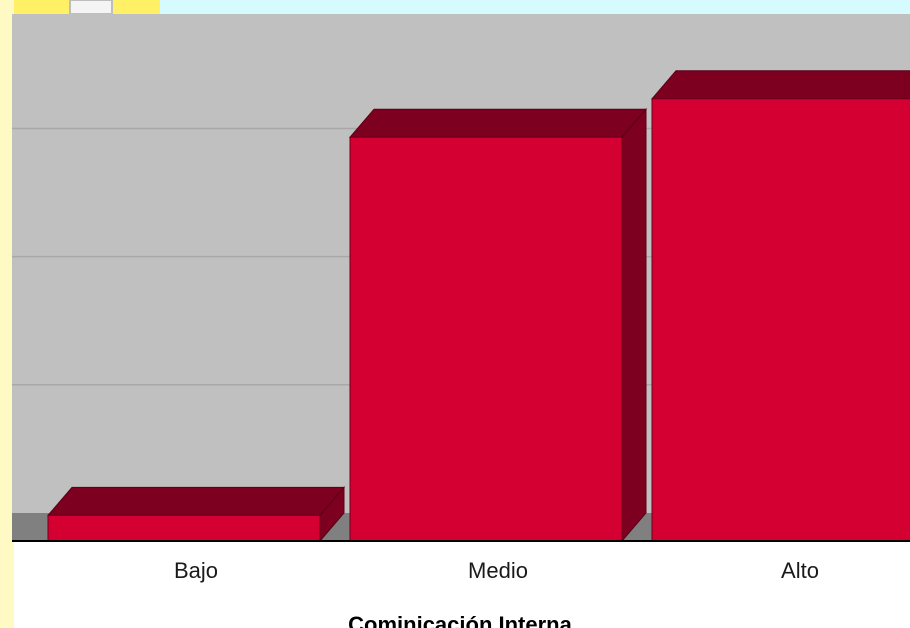  I want to click on bar-front-face, so click(184, 528).